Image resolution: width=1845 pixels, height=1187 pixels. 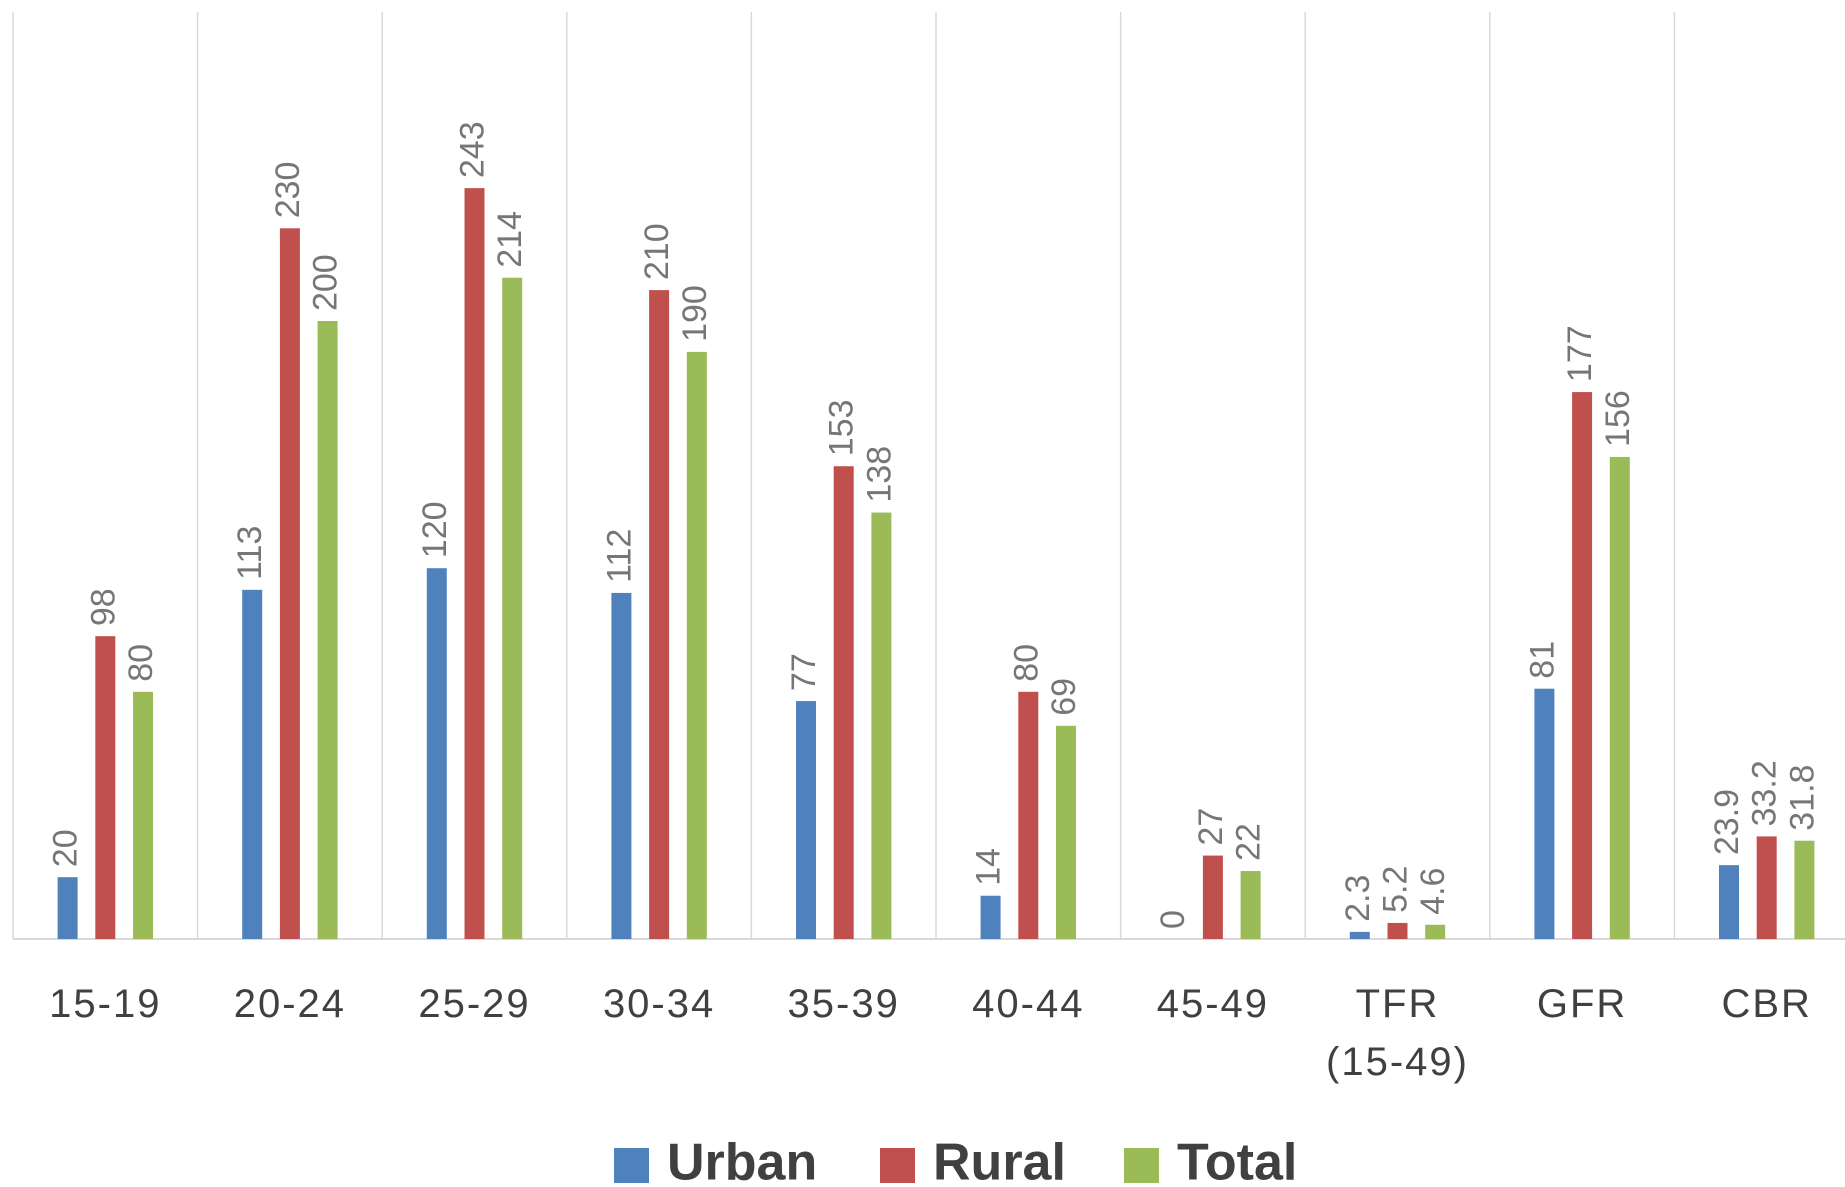 I want to click on x-tick-label: GFR, so click(x=1582, y=1004).